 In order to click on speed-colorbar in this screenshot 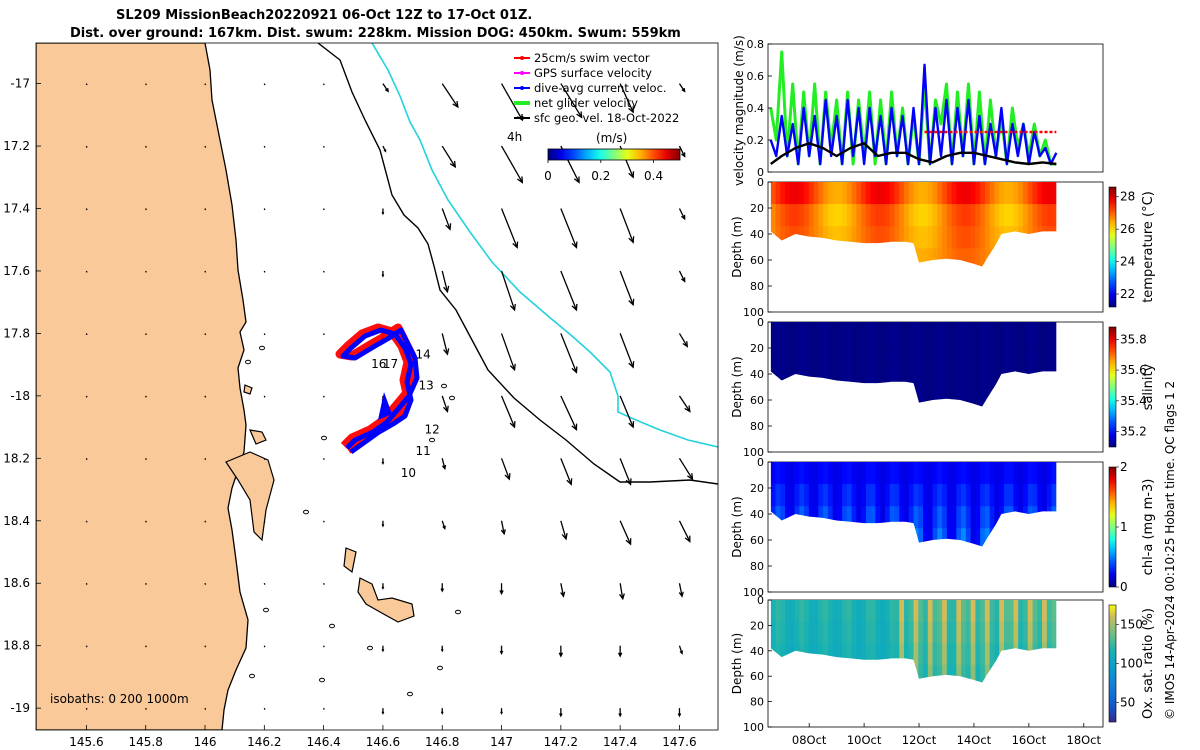, I will do `click(614, 154)`.